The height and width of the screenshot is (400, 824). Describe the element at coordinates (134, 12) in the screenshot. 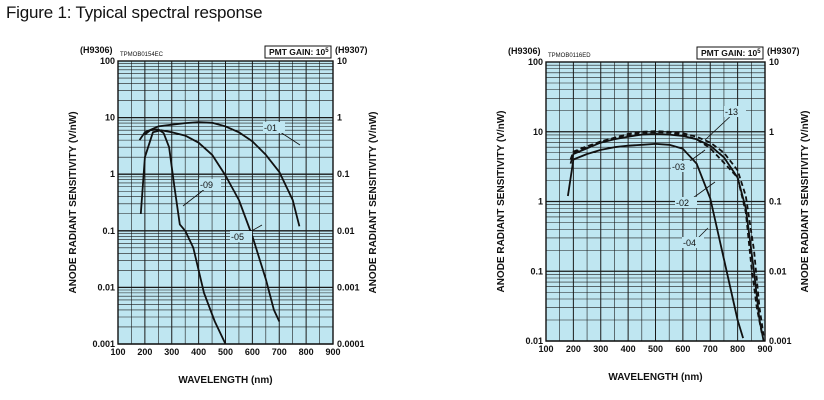

I see `figure-title: Figure 1: Typical spectral response` at that location.